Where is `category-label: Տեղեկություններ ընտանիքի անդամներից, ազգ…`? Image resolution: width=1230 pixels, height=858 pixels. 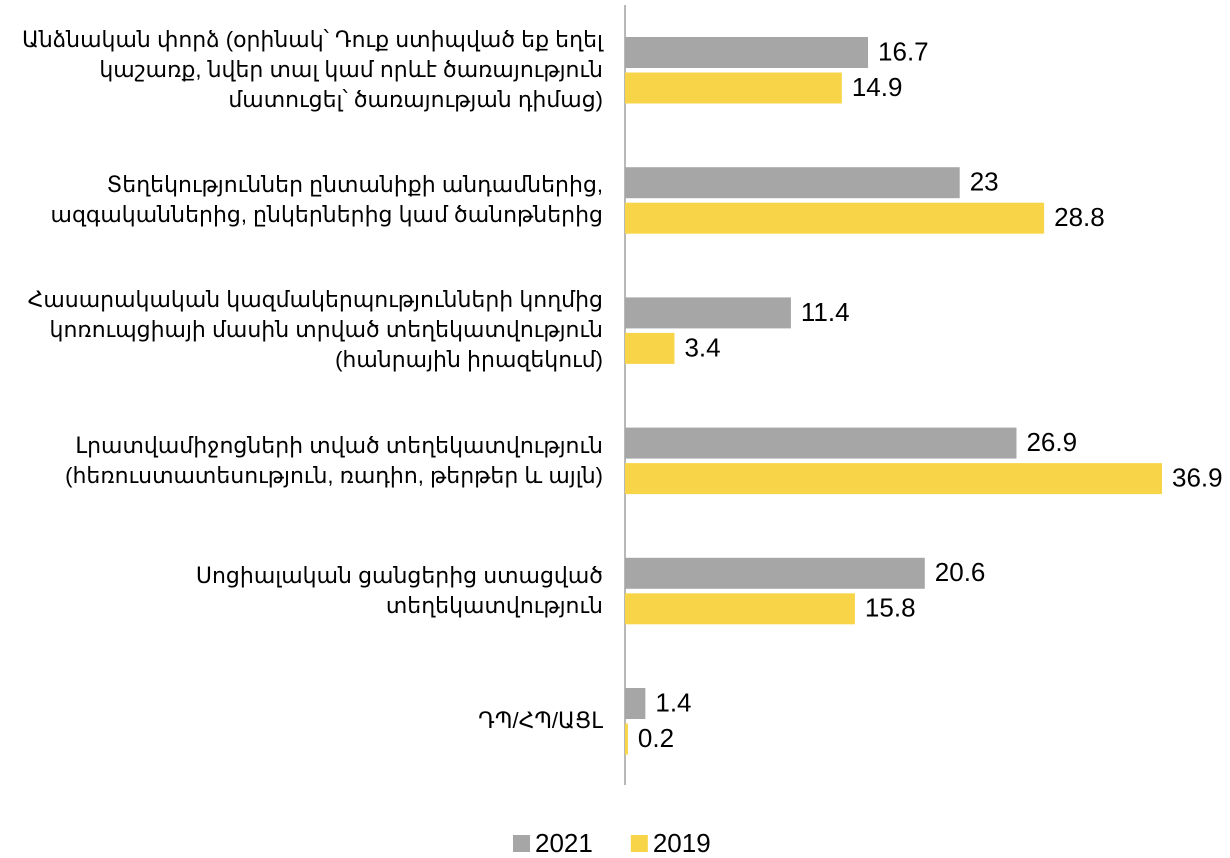 category-label: Տեղեկություններ ընտանիքի անդամներից, ազգ… is located at coordinates (326, 200).